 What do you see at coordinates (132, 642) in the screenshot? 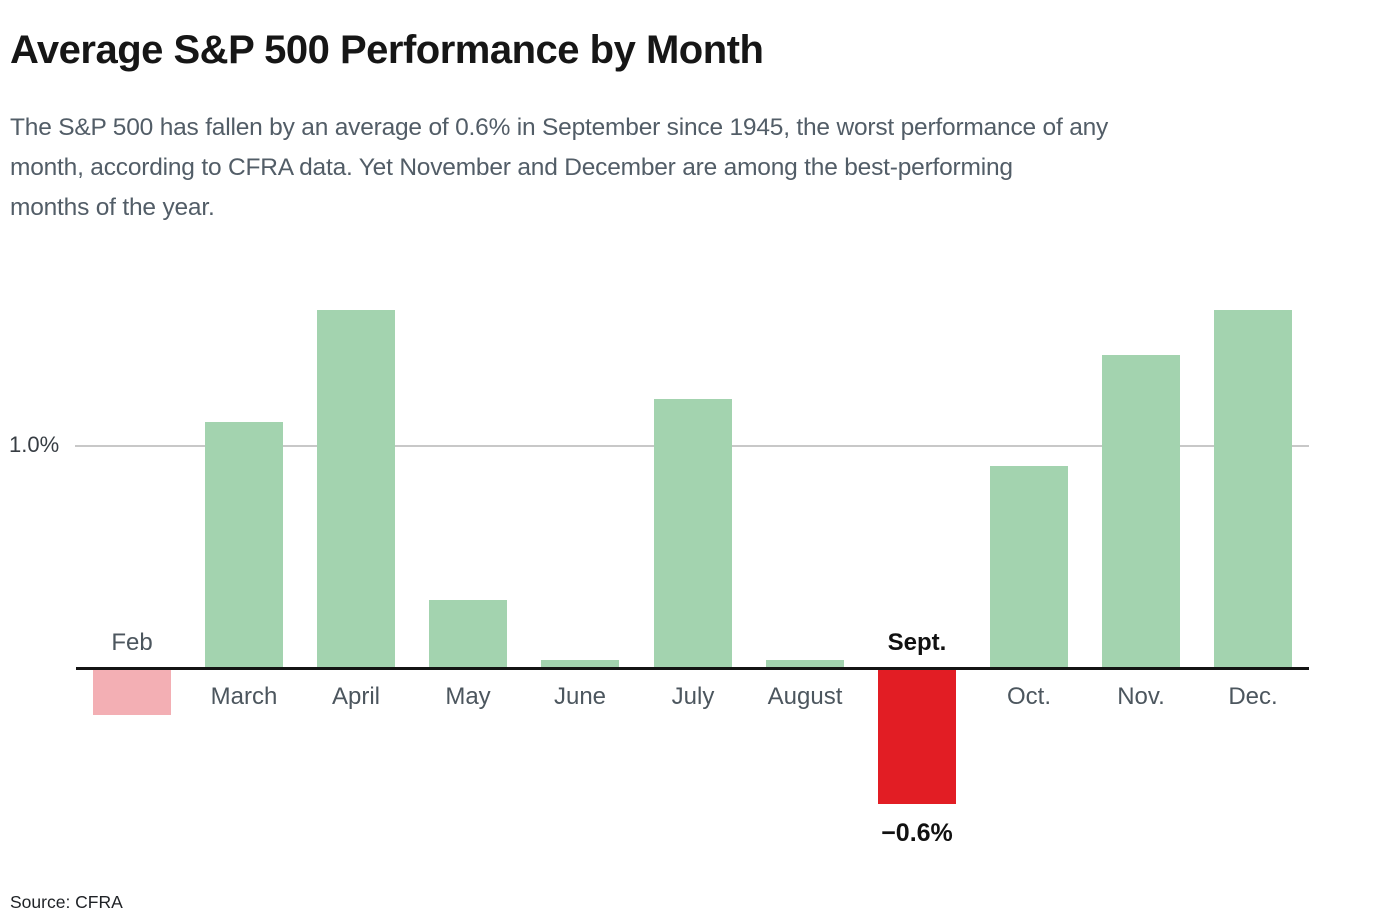
I see `bar-label-feb: Feb` at bounding box center [132, 642].